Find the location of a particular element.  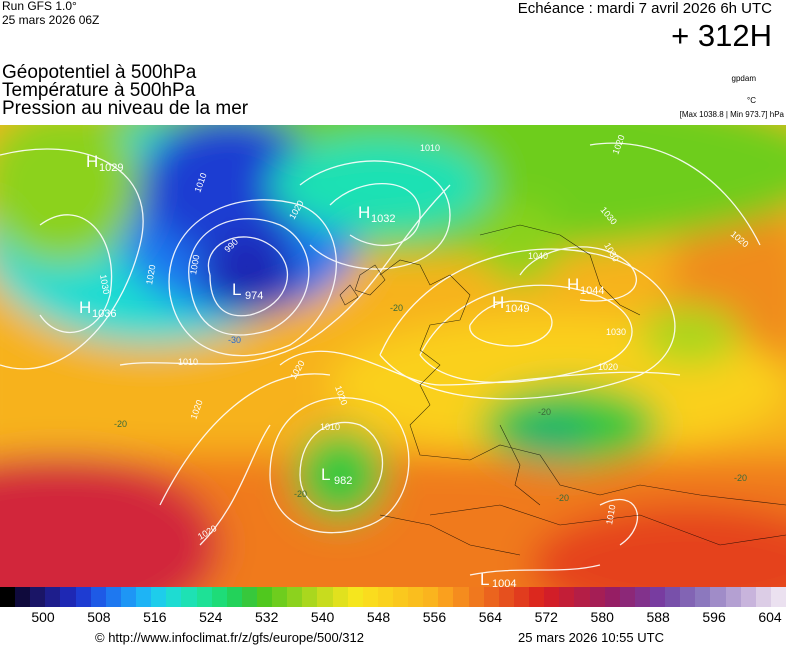

center-value: 1044 is located at coordinates (592, 291).